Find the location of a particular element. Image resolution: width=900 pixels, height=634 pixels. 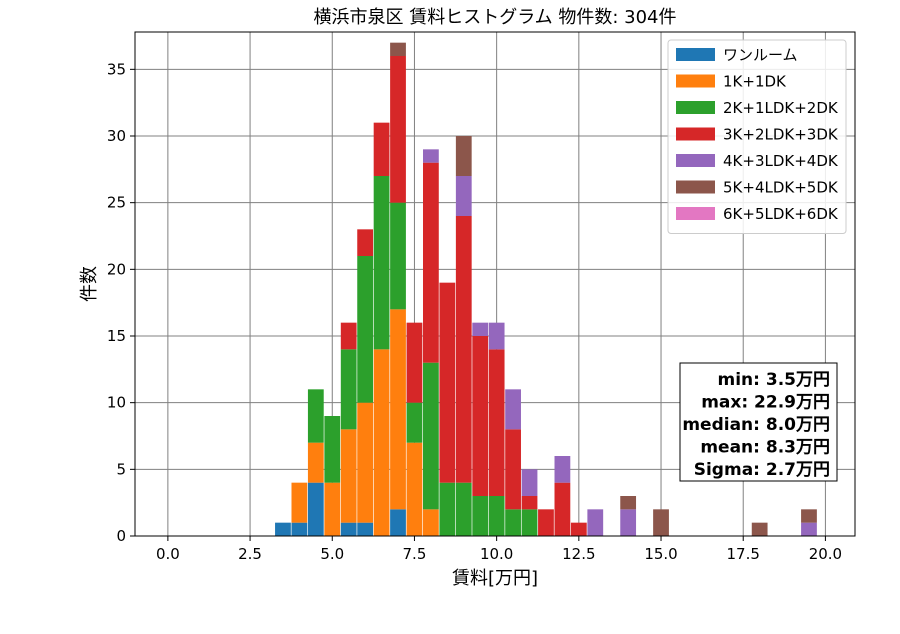

x-tick-label: 5.0 is located at coordinates (332, 554).